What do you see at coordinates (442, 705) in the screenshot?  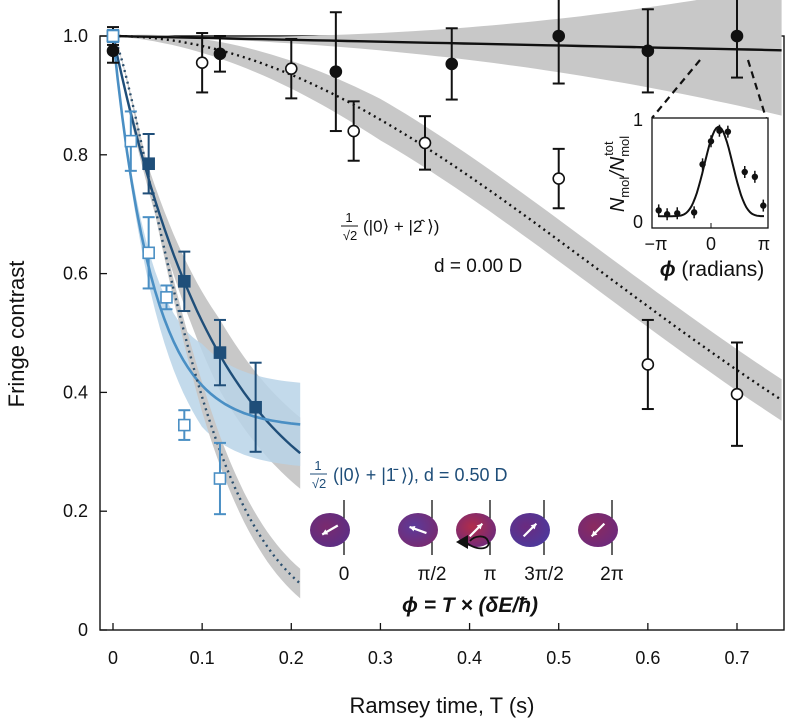 I see `x-axis-label: Ramsey time, T (s)` at bounding box center [442, 705].